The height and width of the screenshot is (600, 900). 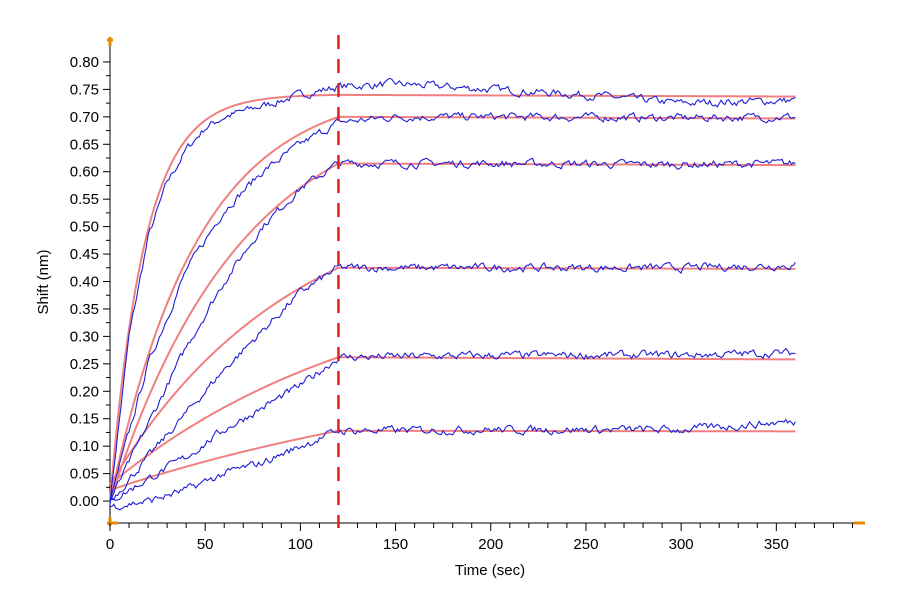 I want to click on measured-curve, so click(x=452, y=464).